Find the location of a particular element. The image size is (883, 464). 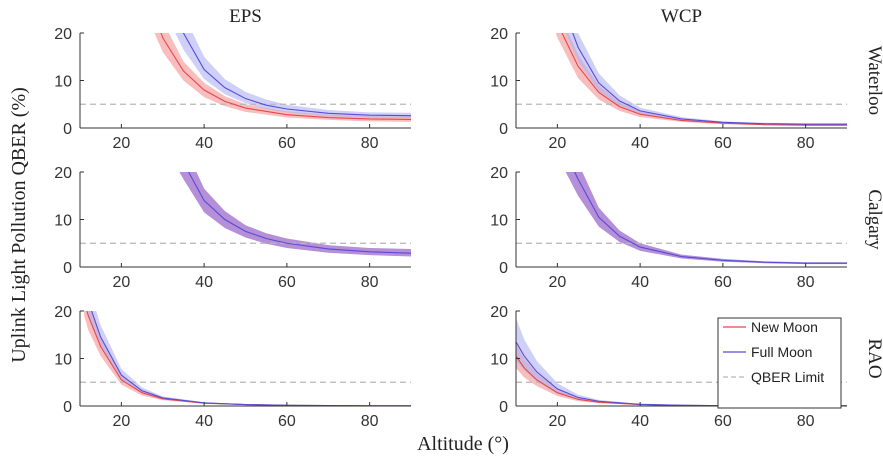

column-title: WCP is located at coordinates (681, 16).